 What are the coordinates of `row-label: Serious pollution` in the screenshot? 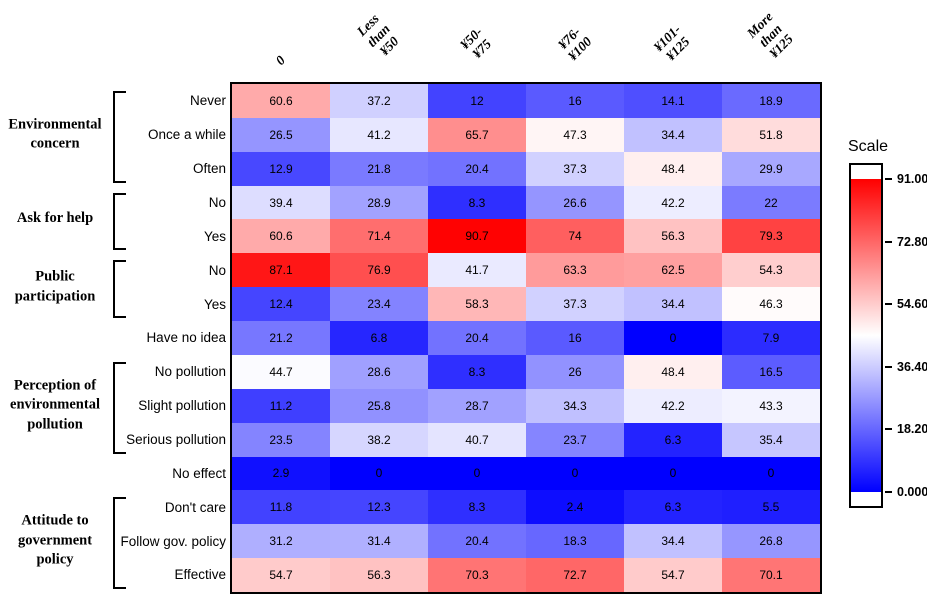 It's located at (176, 440).